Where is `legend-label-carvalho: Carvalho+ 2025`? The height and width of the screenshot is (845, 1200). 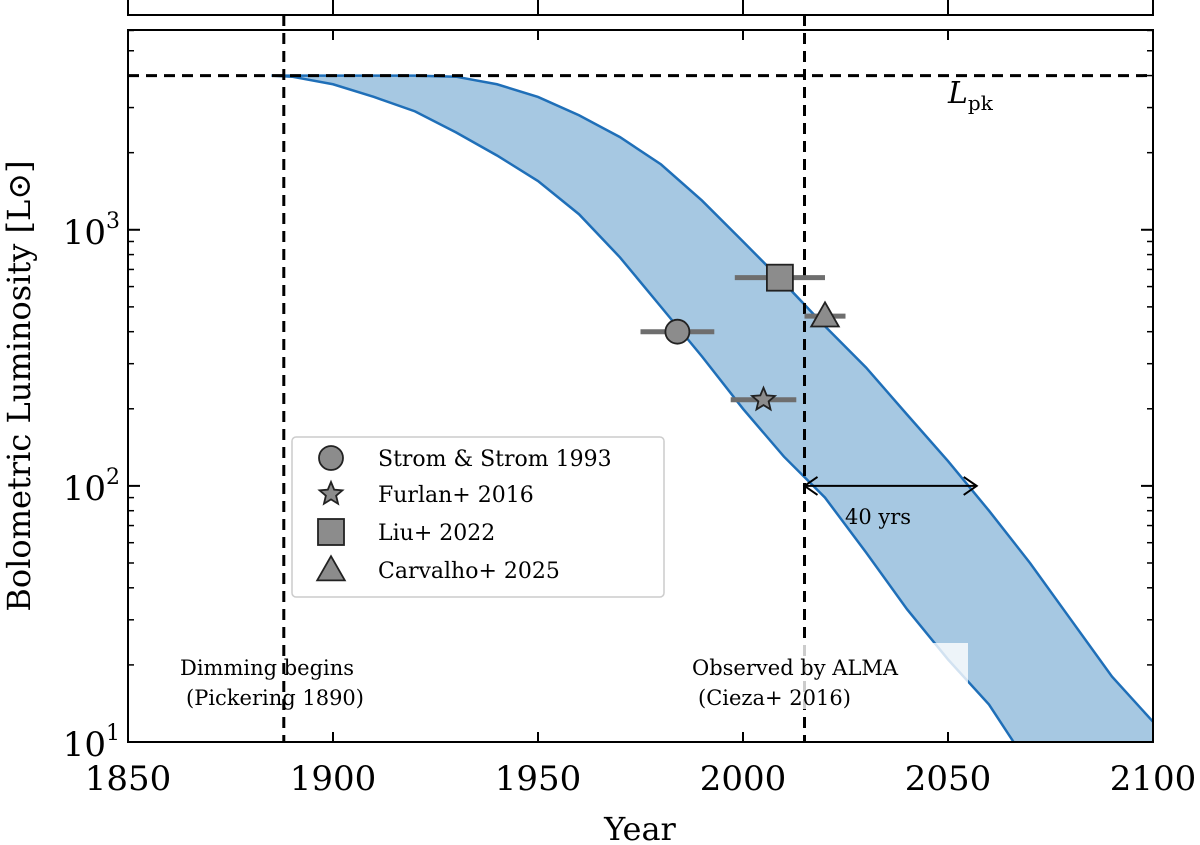 legend-label-carvalho: Carvalho+ 2025 is located at coordinates (469, 571).